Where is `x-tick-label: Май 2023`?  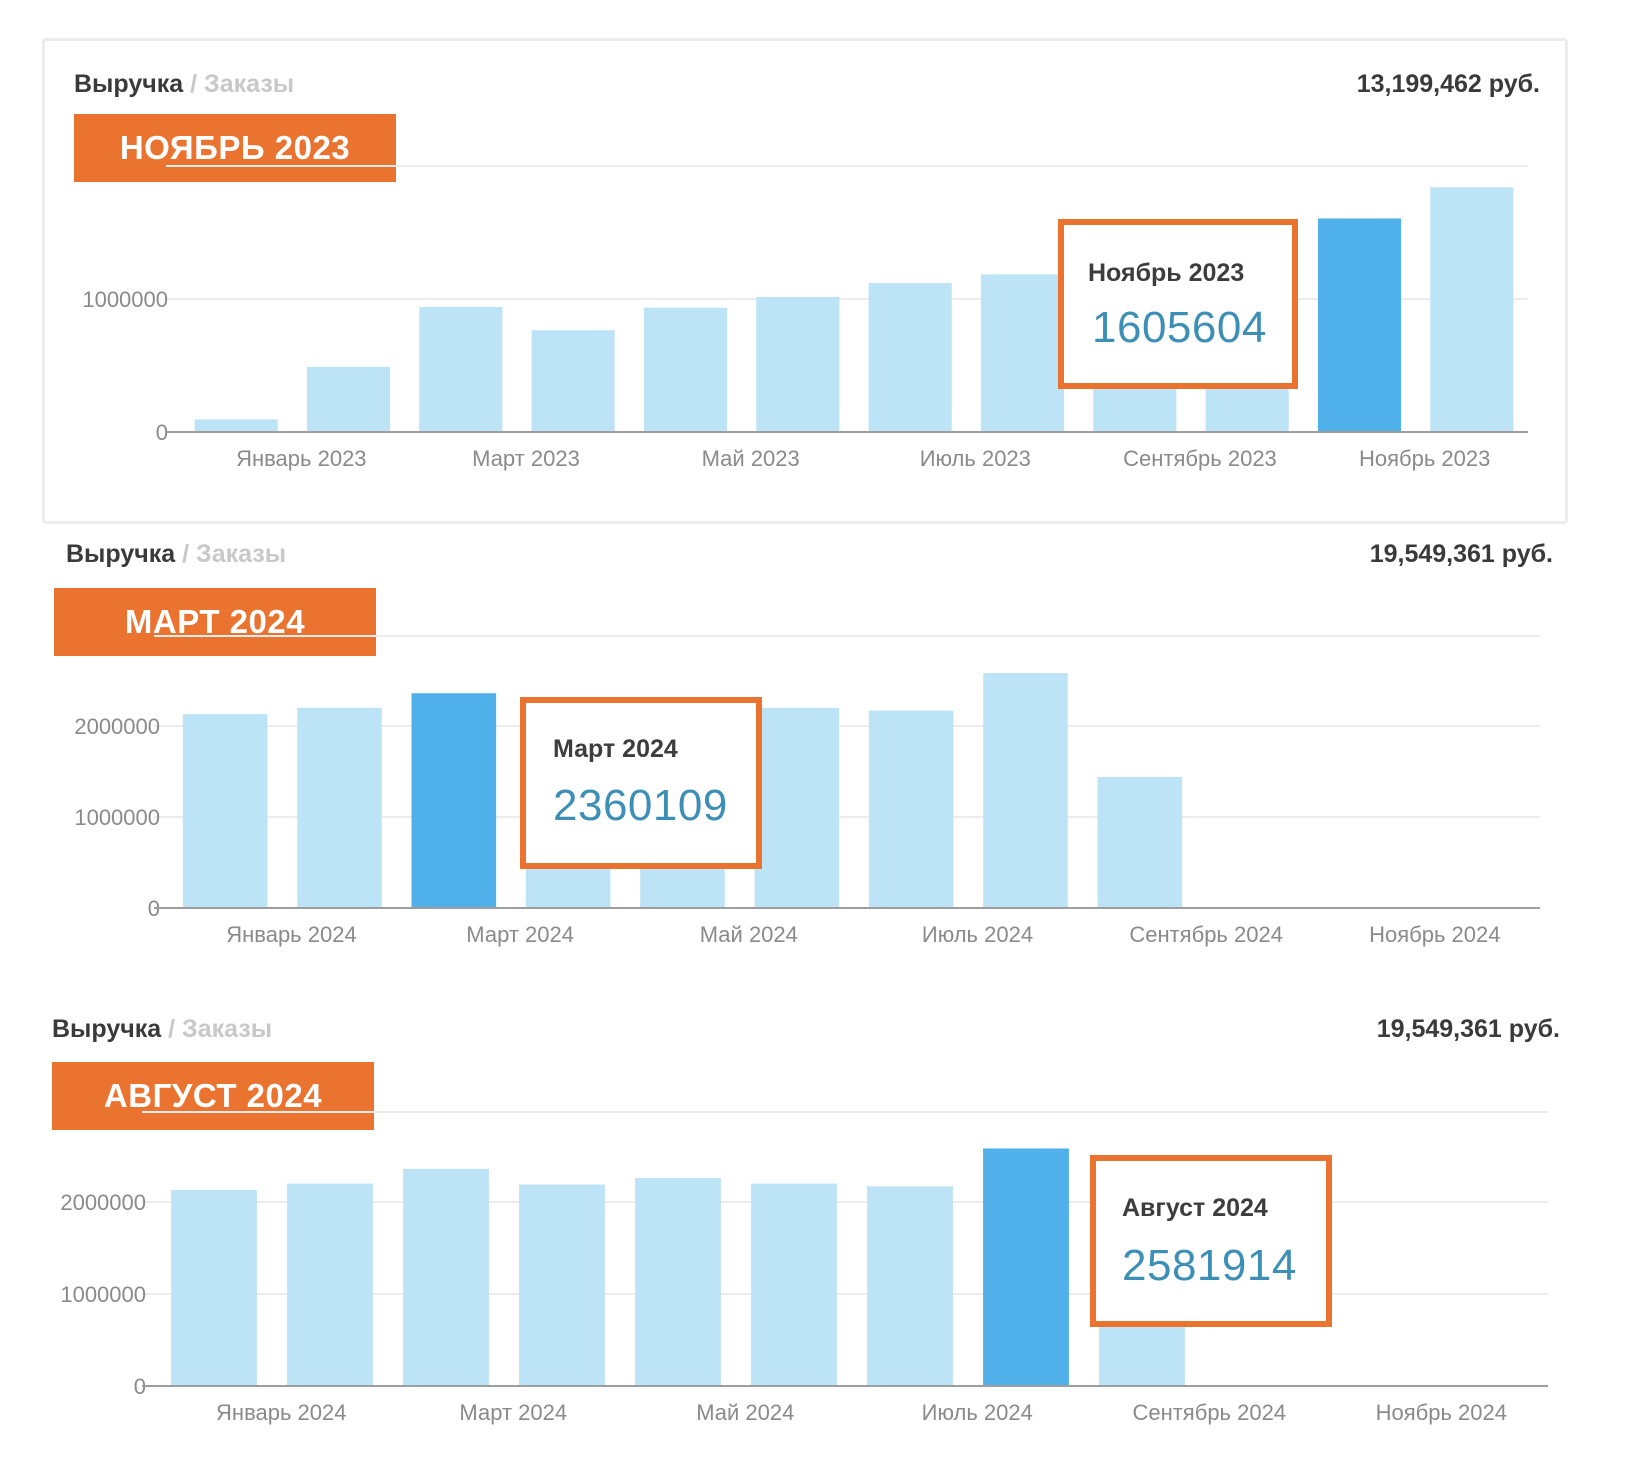
x-tick-label: Май 2023 is located at coordinates (751, 458).